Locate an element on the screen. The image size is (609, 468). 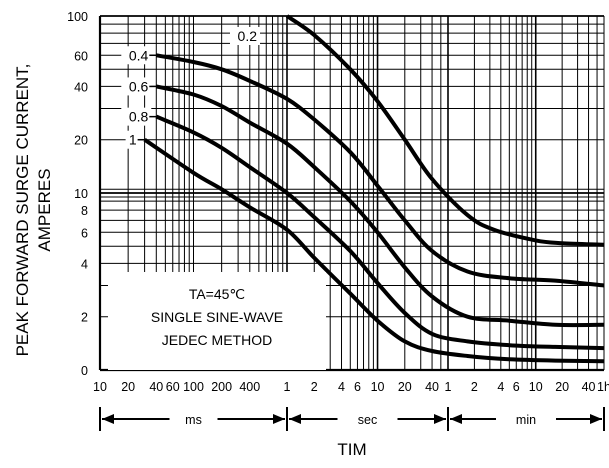
conditions-box is located at coordinates (217, 321).